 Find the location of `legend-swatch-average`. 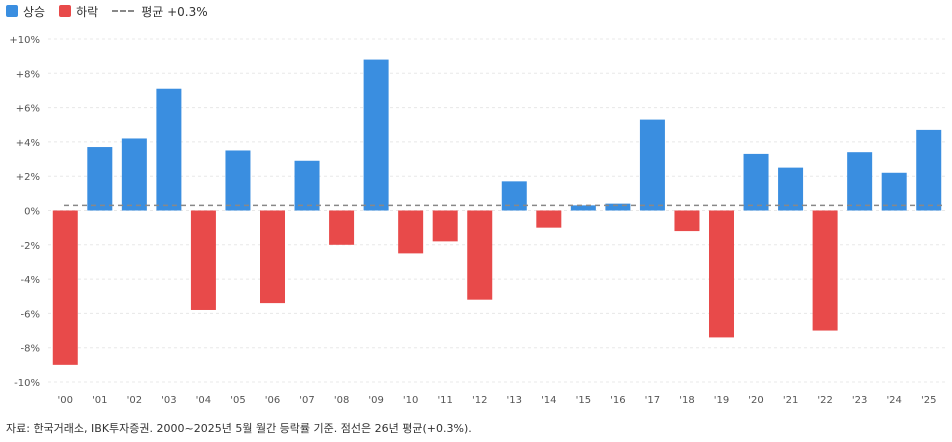

legend-swatch-average is located at coordinates (123, 11).